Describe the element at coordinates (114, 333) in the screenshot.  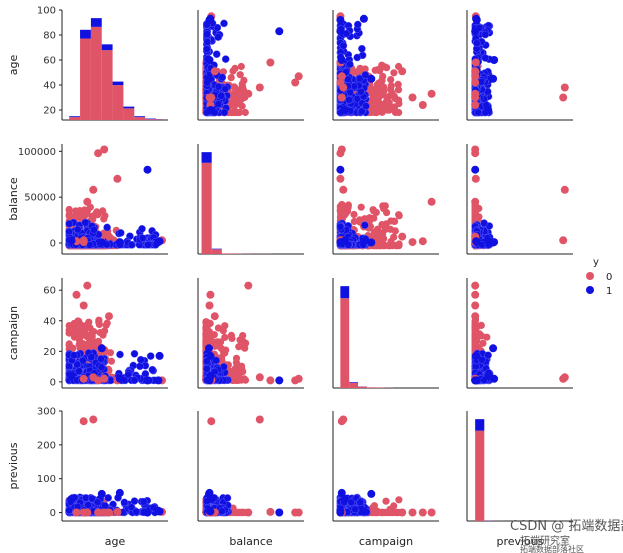
I see `panel-campaign-vs-age` at that location.